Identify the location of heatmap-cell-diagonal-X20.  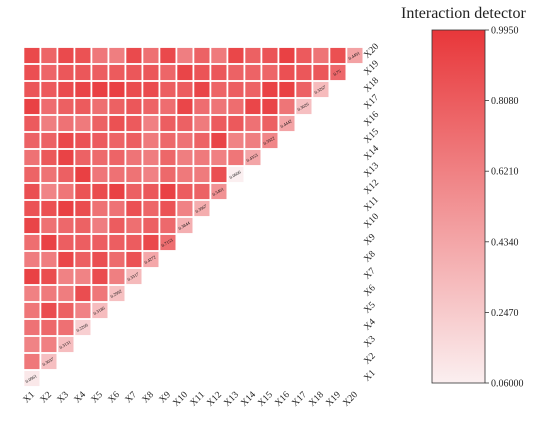
(355, 55).